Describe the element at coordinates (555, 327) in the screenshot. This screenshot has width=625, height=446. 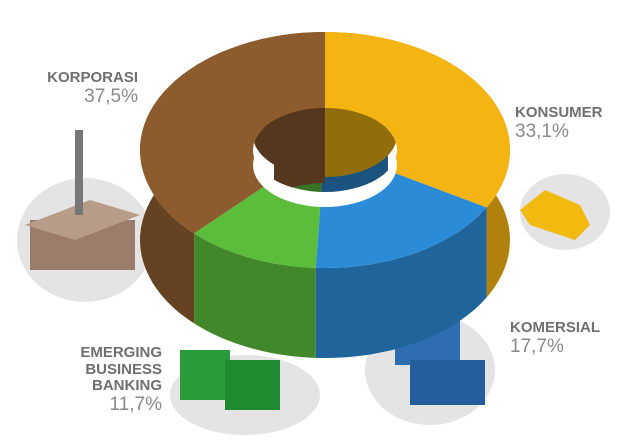
I see `category-name: KOMERSIAL` at that location.